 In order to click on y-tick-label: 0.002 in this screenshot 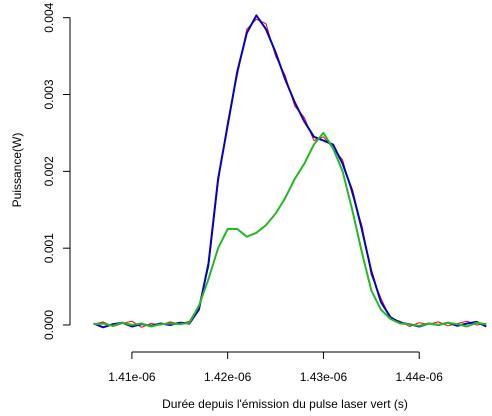, I will do `click(49, 171)`.